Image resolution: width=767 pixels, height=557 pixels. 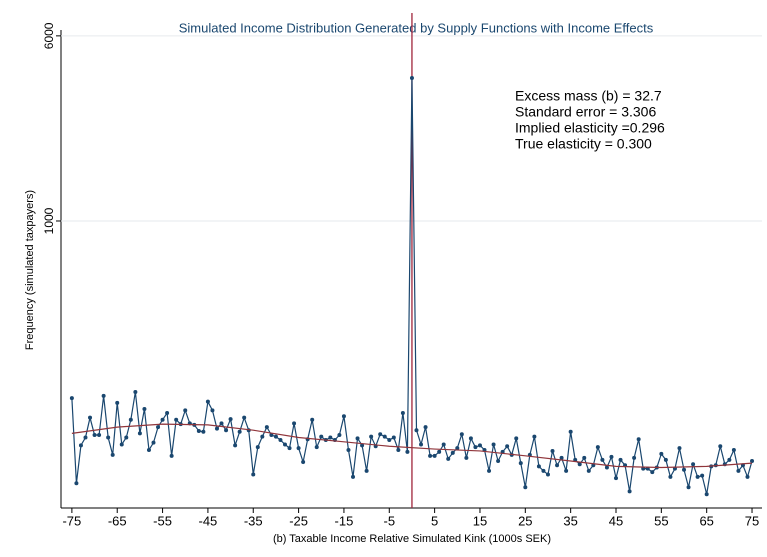 What do you see at coordinates (752, 520) in the screenshot?
I see `x-tick-label: 75` at bounding box center [752, 520].